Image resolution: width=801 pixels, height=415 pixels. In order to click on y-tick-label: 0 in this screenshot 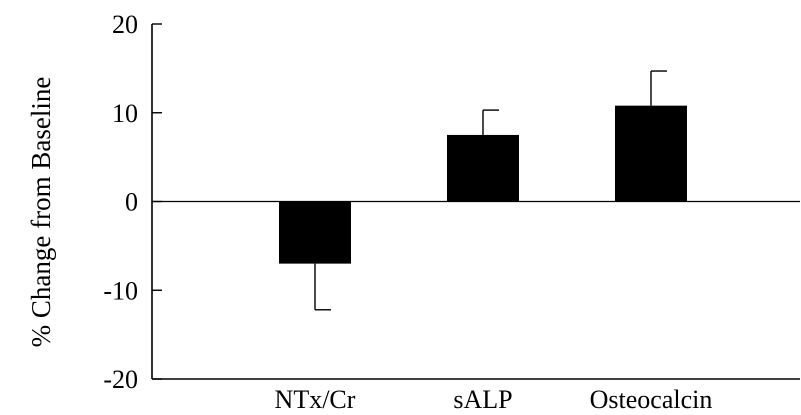, I will do `click(131, 202)`.